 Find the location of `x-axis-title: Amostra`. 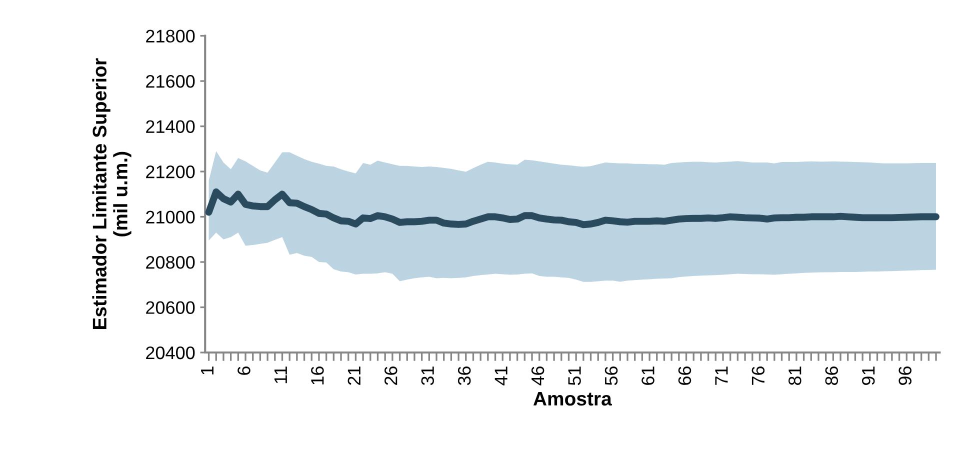

x-axis-title: Amostra is located at coordinates (572, 399).